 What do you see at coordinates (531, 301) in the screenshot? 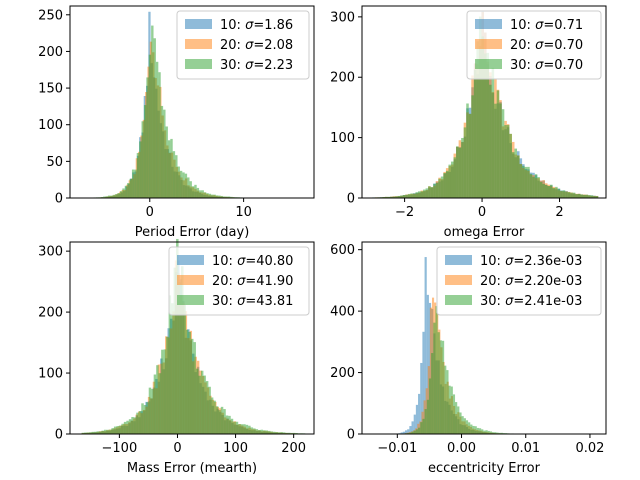
I see `legend-label: 30: σ=2.41e-03` at bounding box center [531, 301].